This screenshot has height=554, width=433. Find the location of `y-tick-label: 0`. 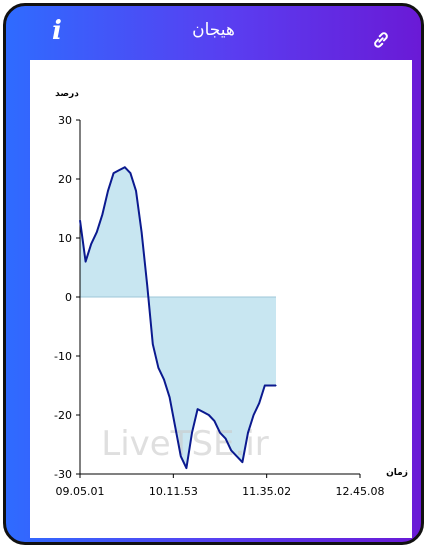

y-tick-label: 0 is located at coordinates (68, 297).